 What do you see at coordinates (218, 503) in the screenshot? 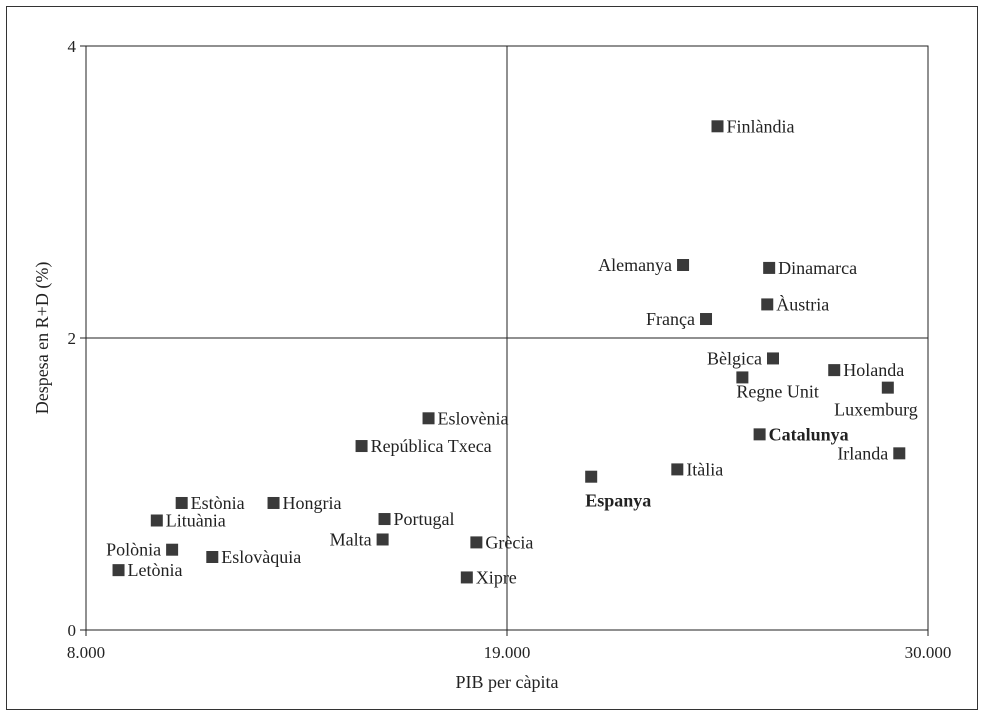
I see `point-label: Estònia` at bounding box center [218, 503].